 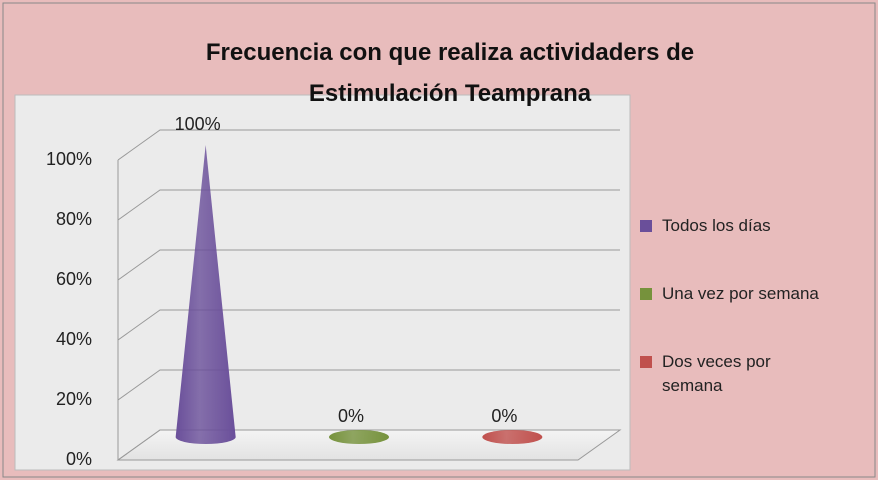 What do you see at coordinates (198, 124) in the screenshot?
I see `data-label: 100%` at bounding box center [198, 124].